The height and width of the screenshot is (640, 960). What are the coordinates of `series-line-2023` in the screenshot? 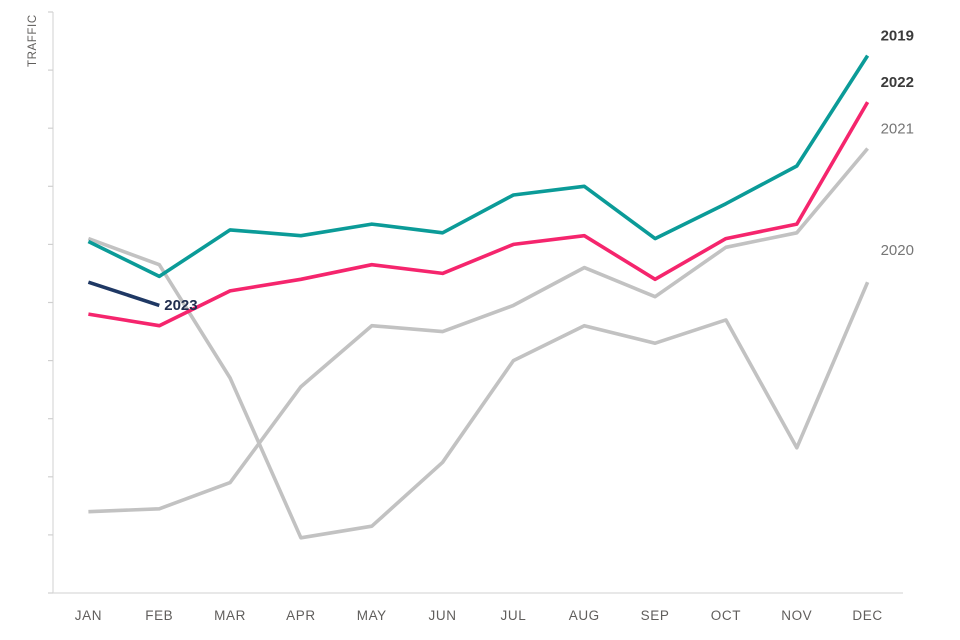 It's located at (123, 294).